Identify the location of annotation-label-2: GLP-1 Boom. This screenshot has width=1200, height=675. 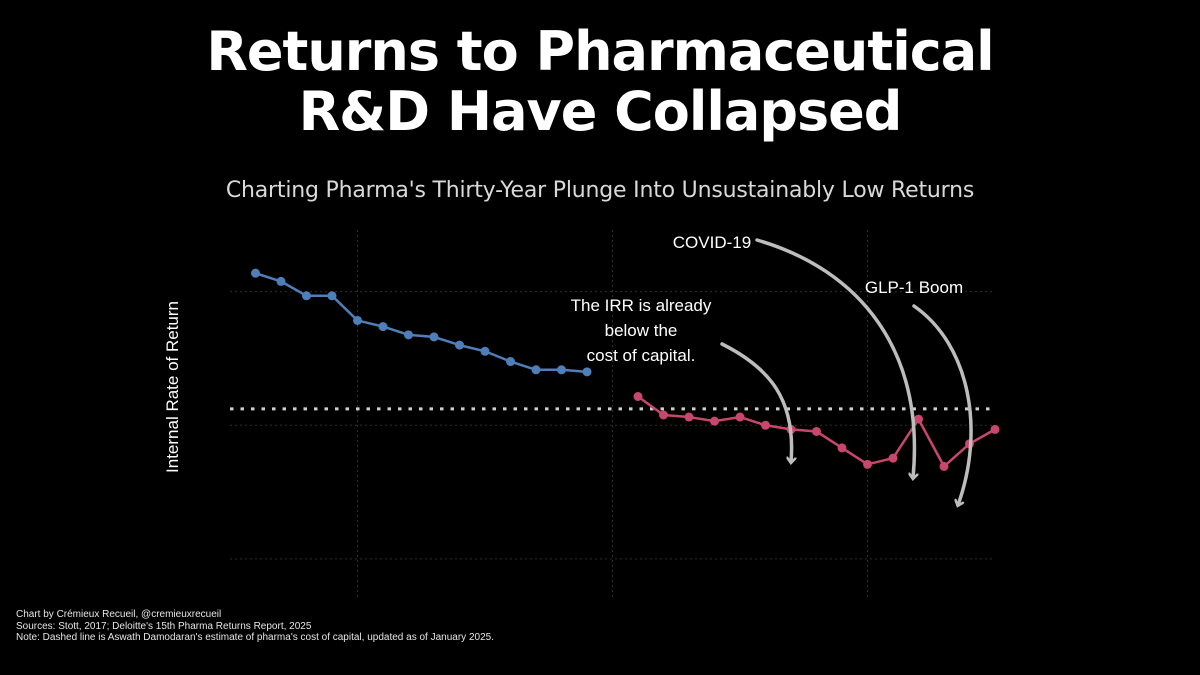
(914, 287).